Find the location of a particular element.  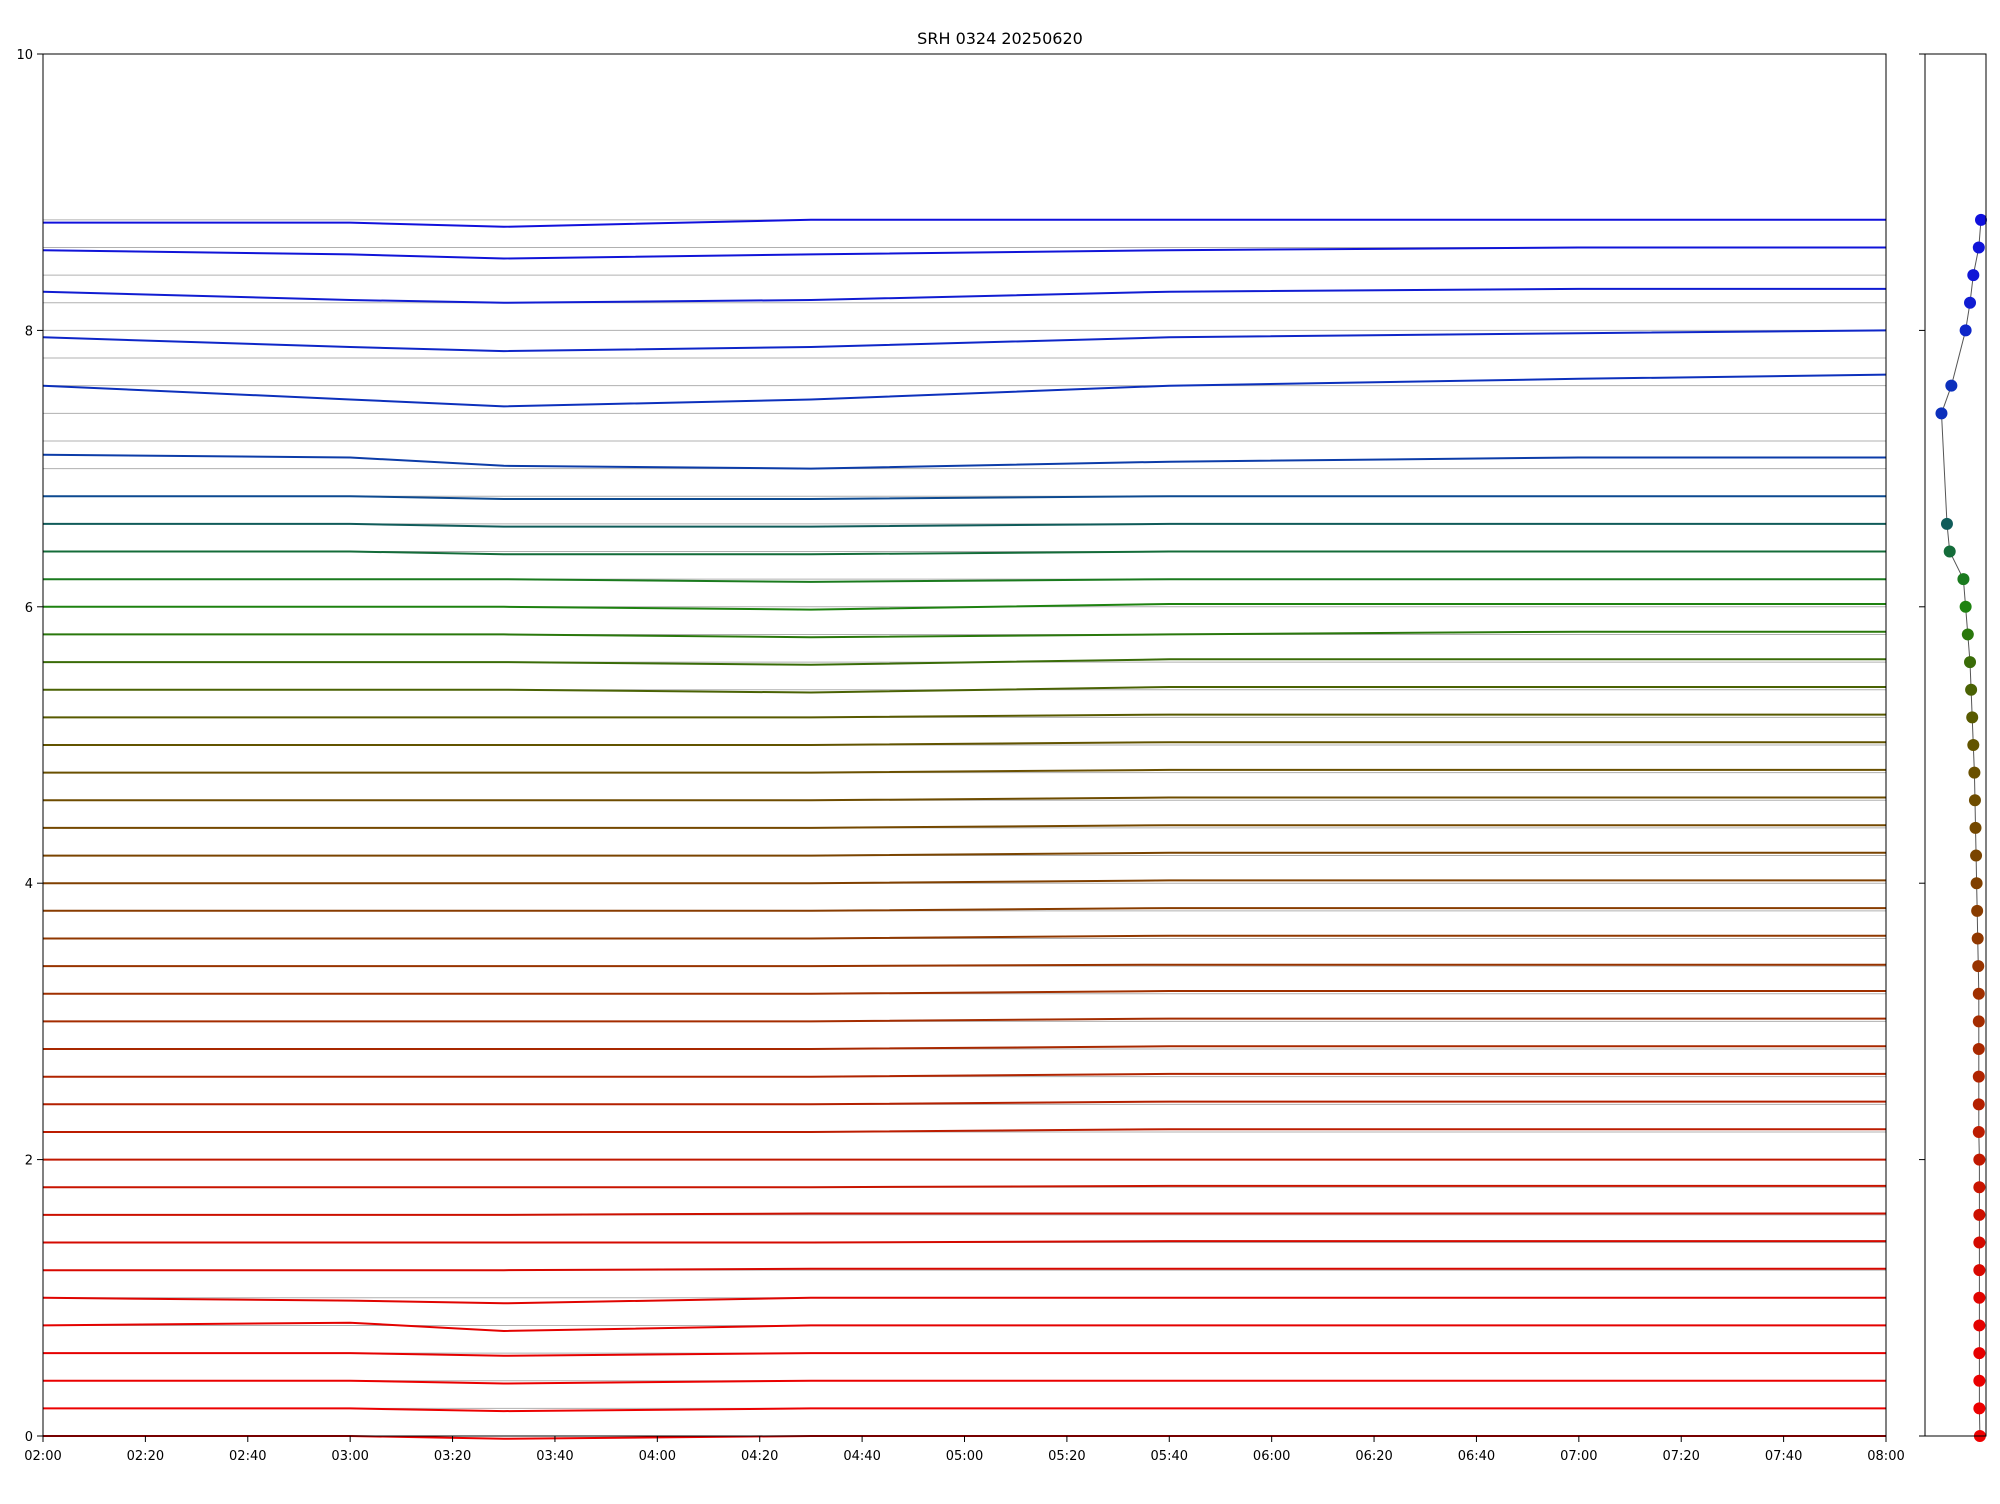

y-tick-label: 6 is located at coordinates (29, 608).